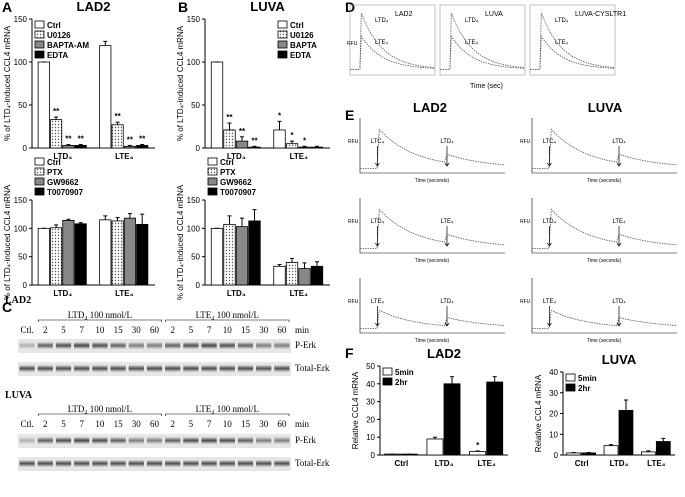  I want to click on trace-label: LTE₄, so click(562, 43).